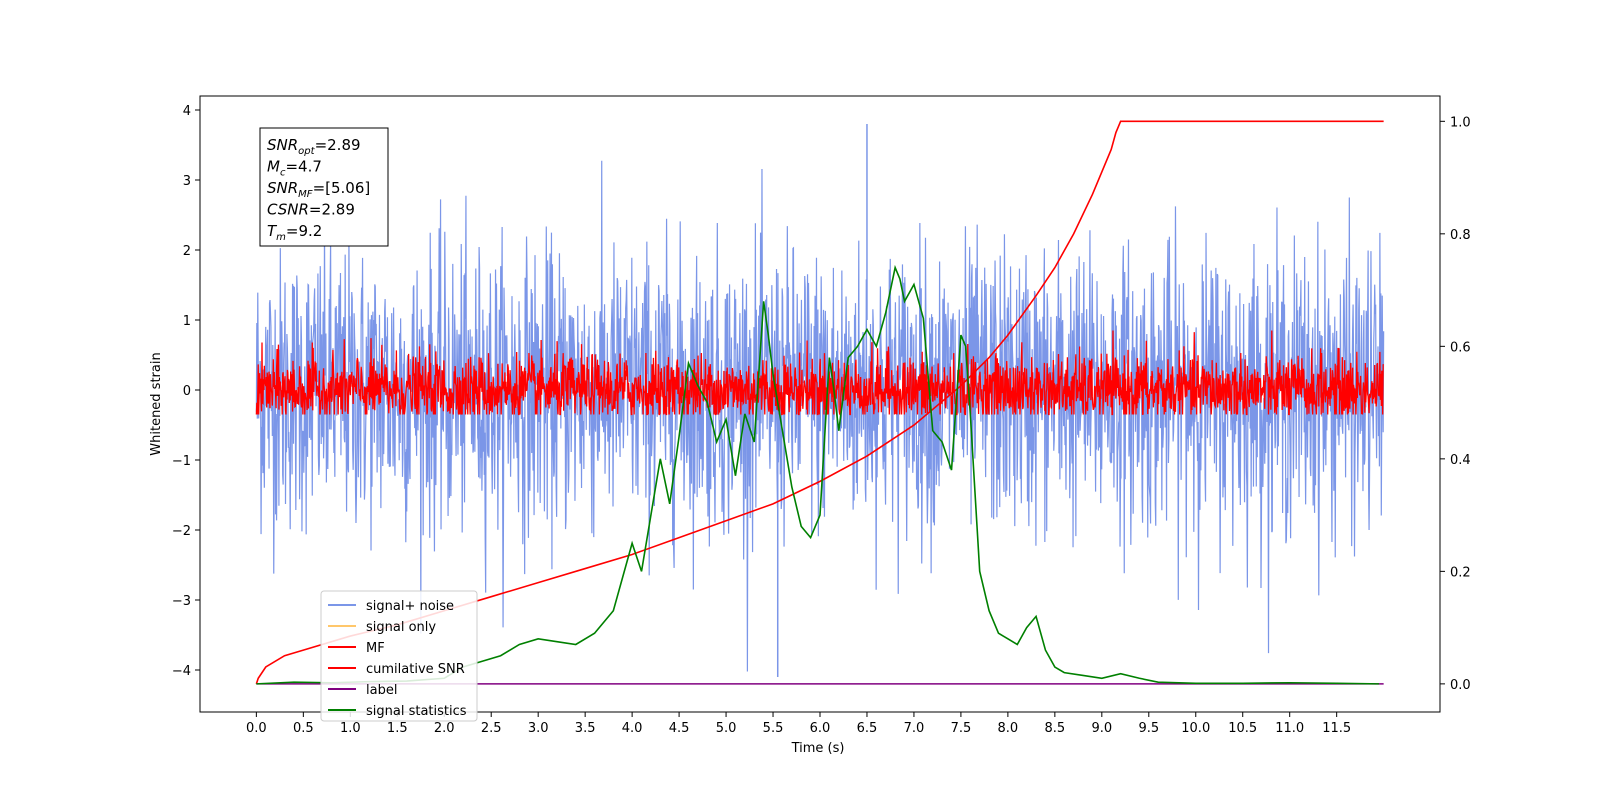 Image resolution: width=1600 pixels, height=800 pixels. Describe the element at coordinates (1101, 728) in the screenshot. I see `x-tick-label: 9.0` at that location.